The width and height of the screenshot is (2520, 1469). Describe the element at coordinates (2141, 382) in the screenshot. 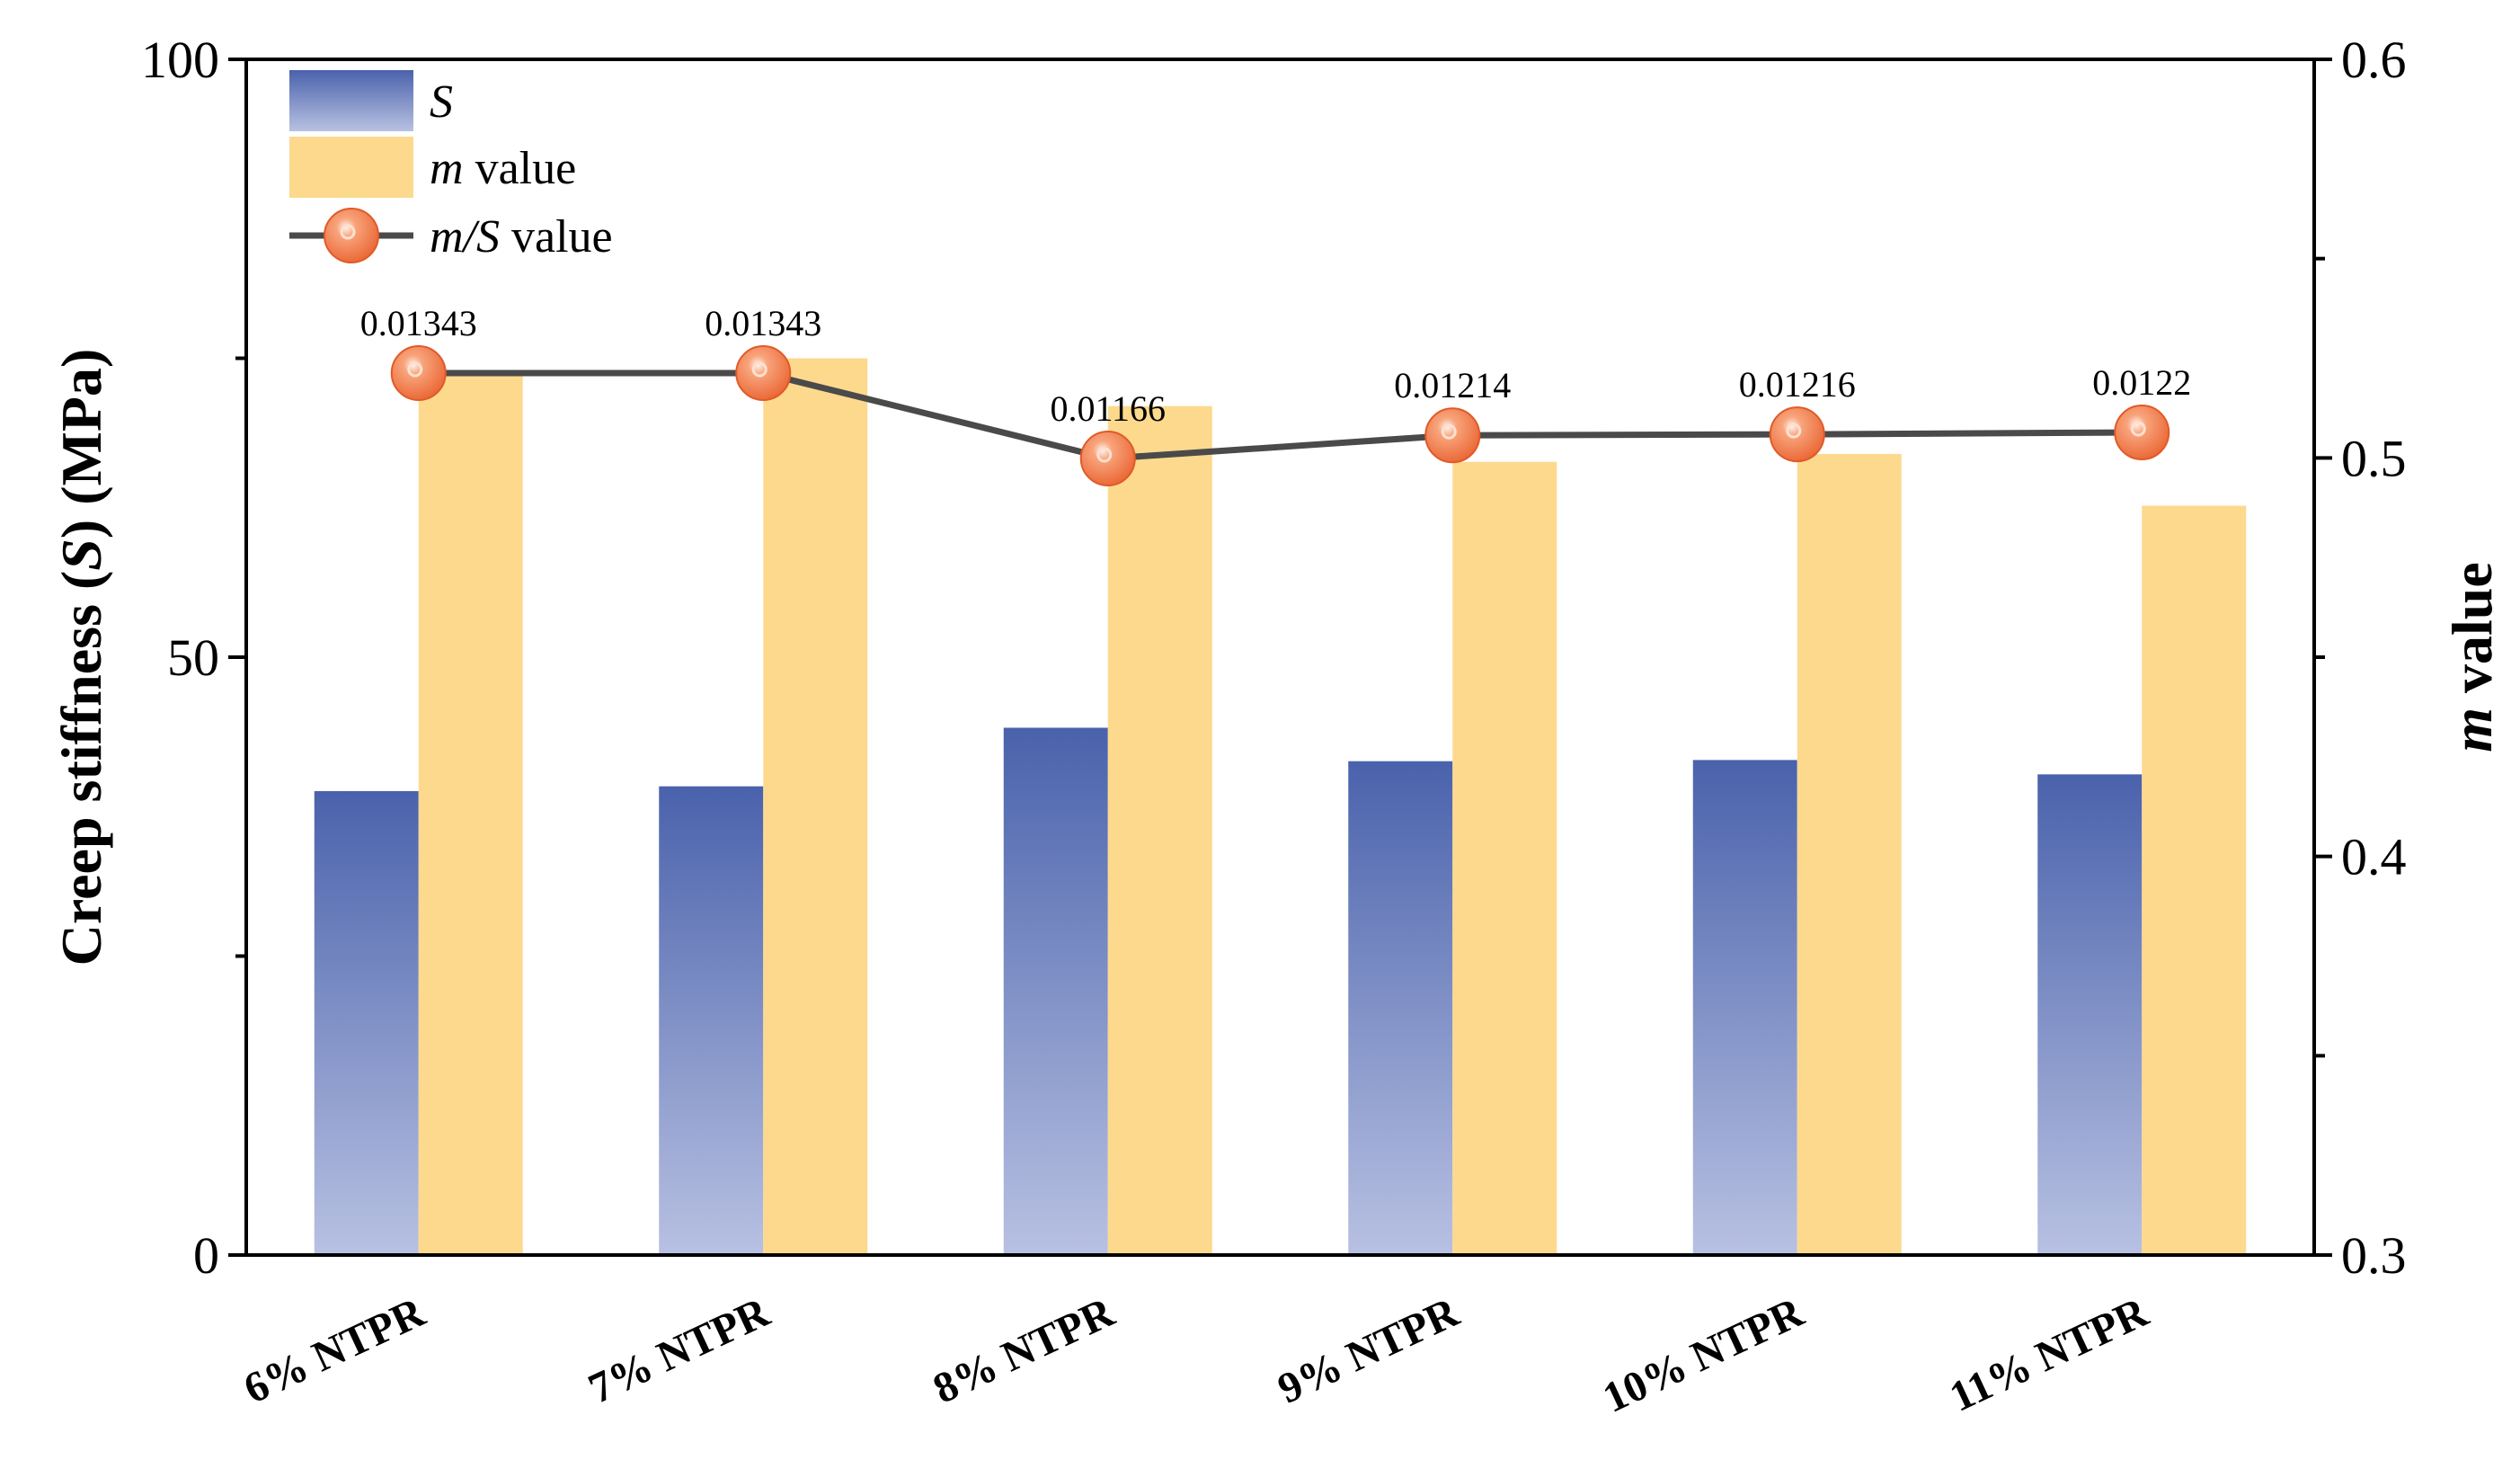

I see `ms-data-label: 0.0122` at that location.